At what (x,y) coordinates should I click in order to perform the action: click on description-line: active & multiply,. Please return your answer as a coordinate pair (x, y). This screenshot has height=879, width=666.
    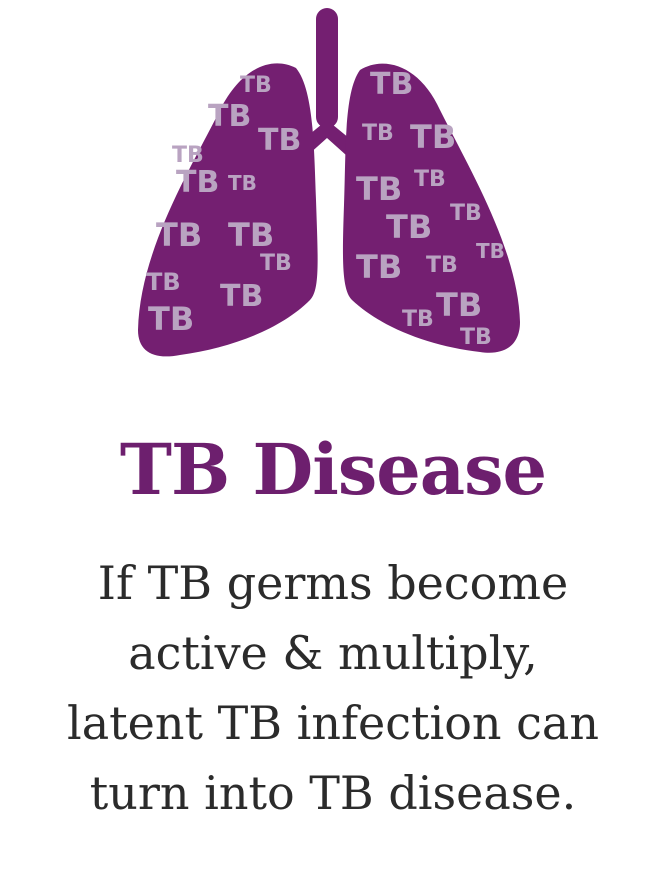
    Looking at the image, I should click on (333, 653).